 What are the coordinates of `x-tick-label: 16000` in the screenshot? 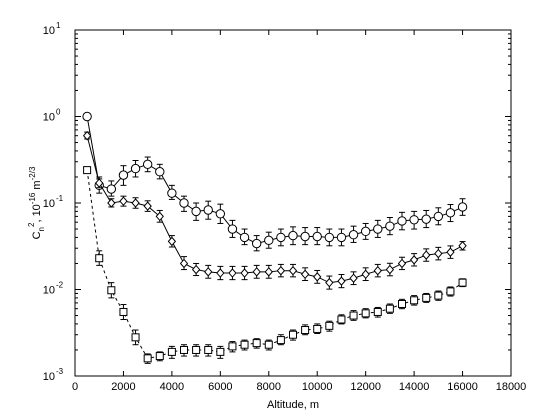 It's located at (462, 387).